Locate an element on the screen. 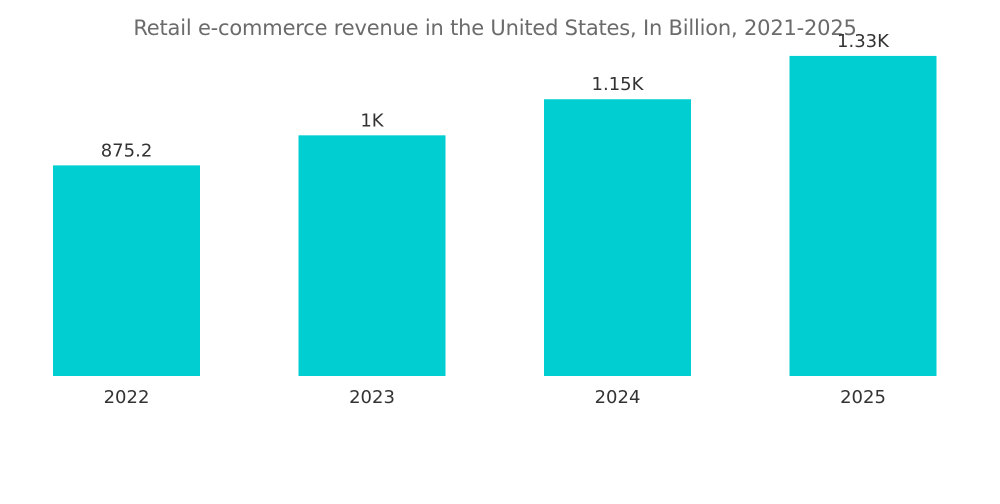 This screenshot has width=1000, height=504. data-label-2024: 1.15K is located at coordinates (618, 84).